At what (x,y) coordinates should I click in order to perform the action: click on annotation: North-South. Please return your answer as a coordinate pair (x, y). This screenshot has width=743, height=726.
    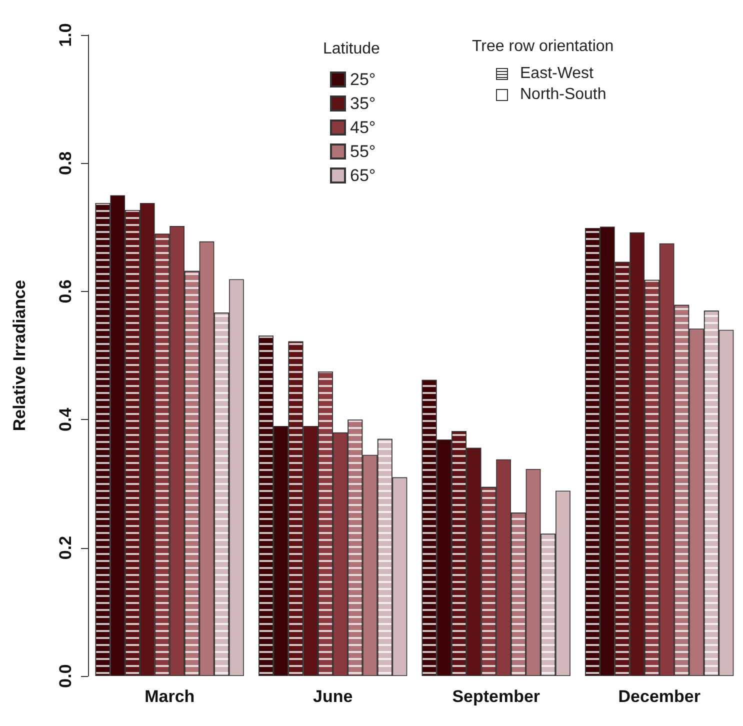
    Looking at the image, I should click on (563, 95).